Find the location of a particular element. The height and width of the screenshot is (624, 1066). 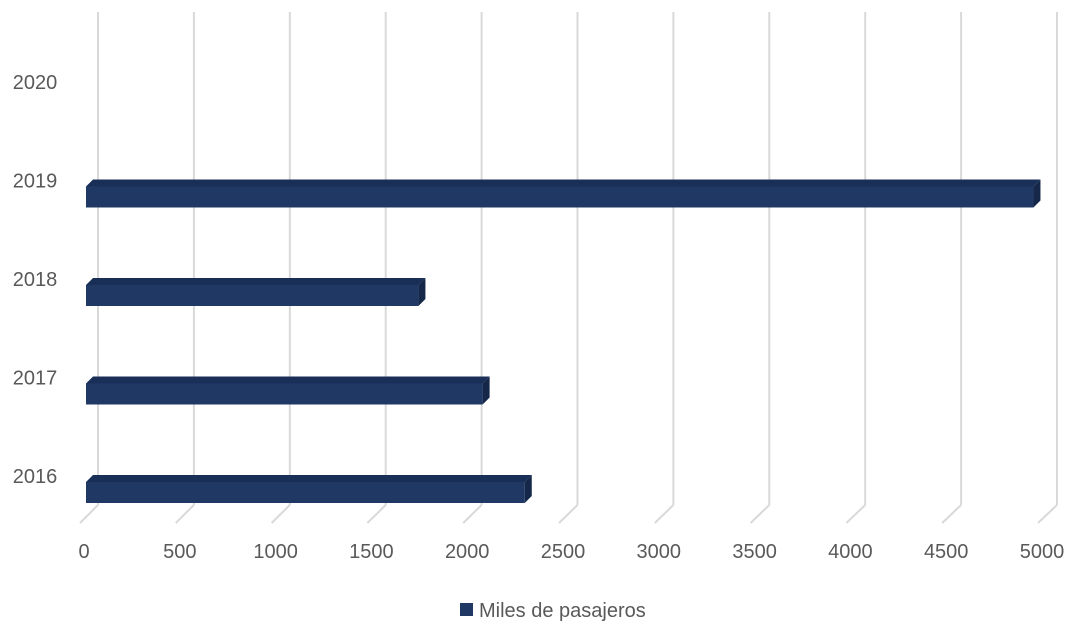

y-axis-ticks: 2016 2017 2018 2019 2020 is located at coordinates (35, 280).